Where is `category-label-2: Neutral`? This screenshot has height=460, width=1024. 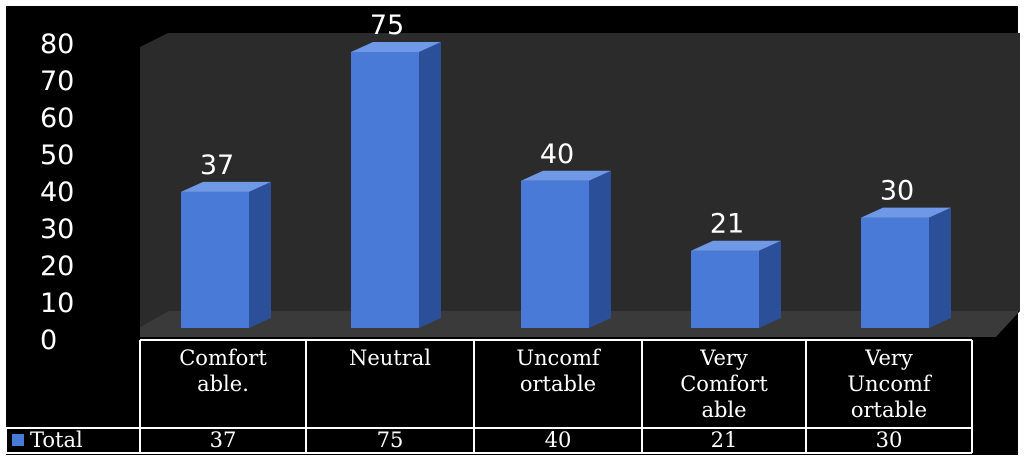 category-label-2: Neutral is located at coordinates (390, 358).